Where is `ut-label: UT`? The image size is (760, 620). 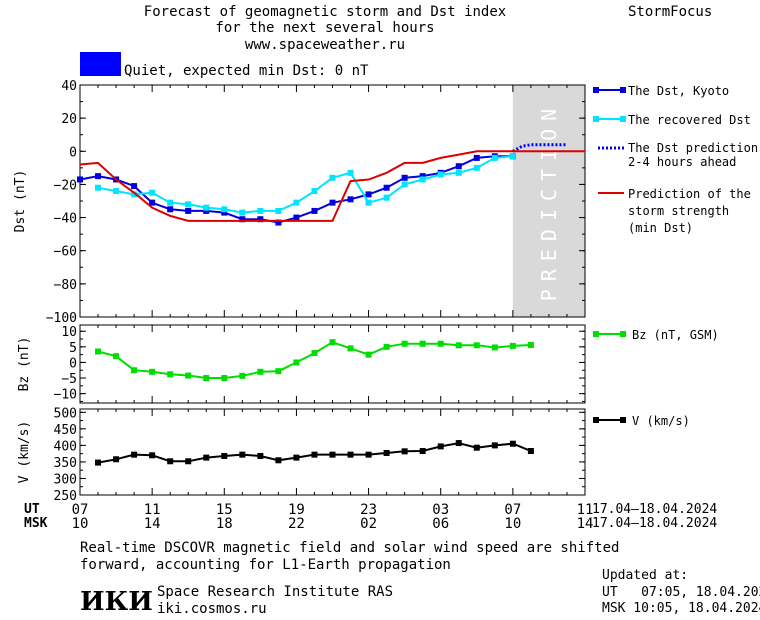
ut-label: UT is located at coordinates (32, 509).